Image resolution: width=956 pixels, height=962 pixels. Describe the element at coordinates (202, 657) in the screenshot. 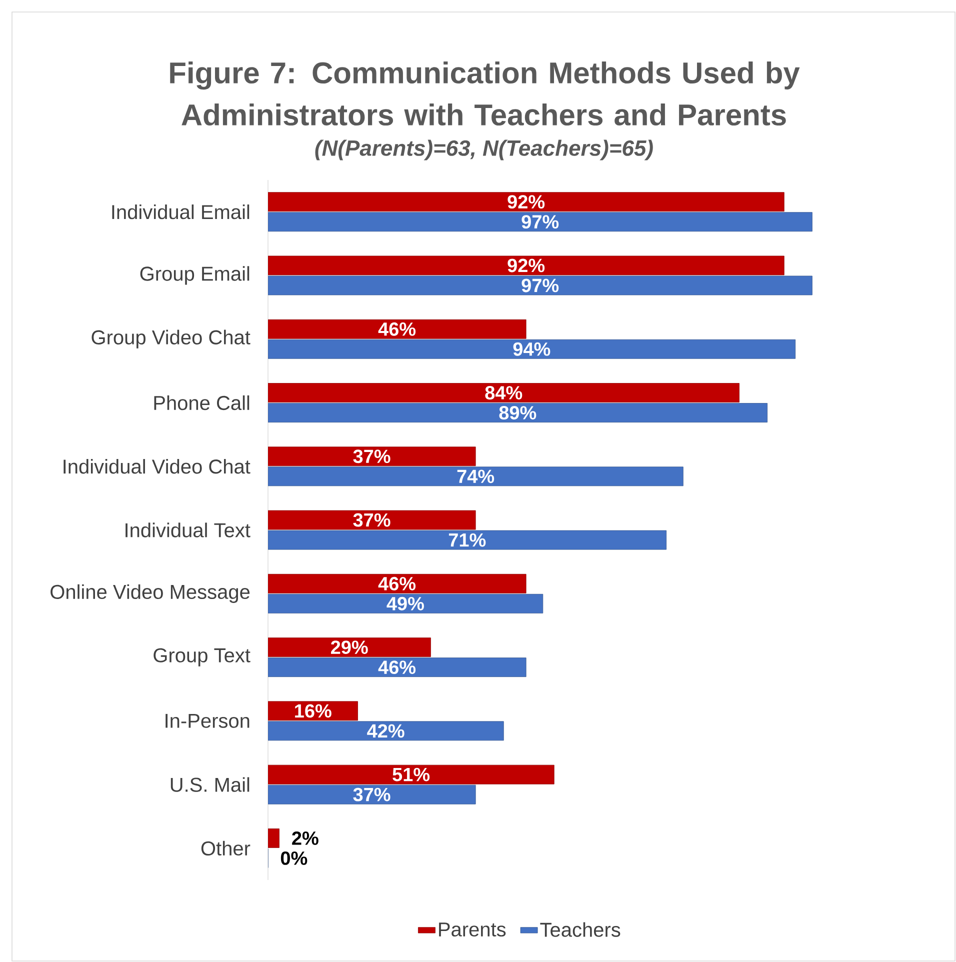

I see `y-tick-label: Group Text` at that location.